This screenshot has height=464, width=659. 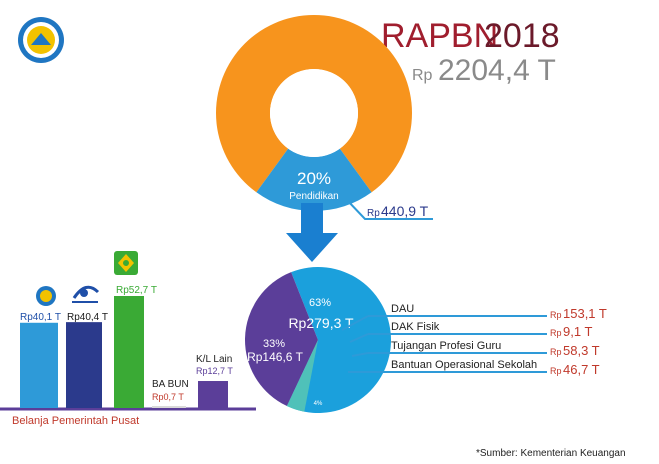 What do you see at coordinates (522, 36) in the screenshot?
I see `title-year: 2018` at bounding box center [522, 36].